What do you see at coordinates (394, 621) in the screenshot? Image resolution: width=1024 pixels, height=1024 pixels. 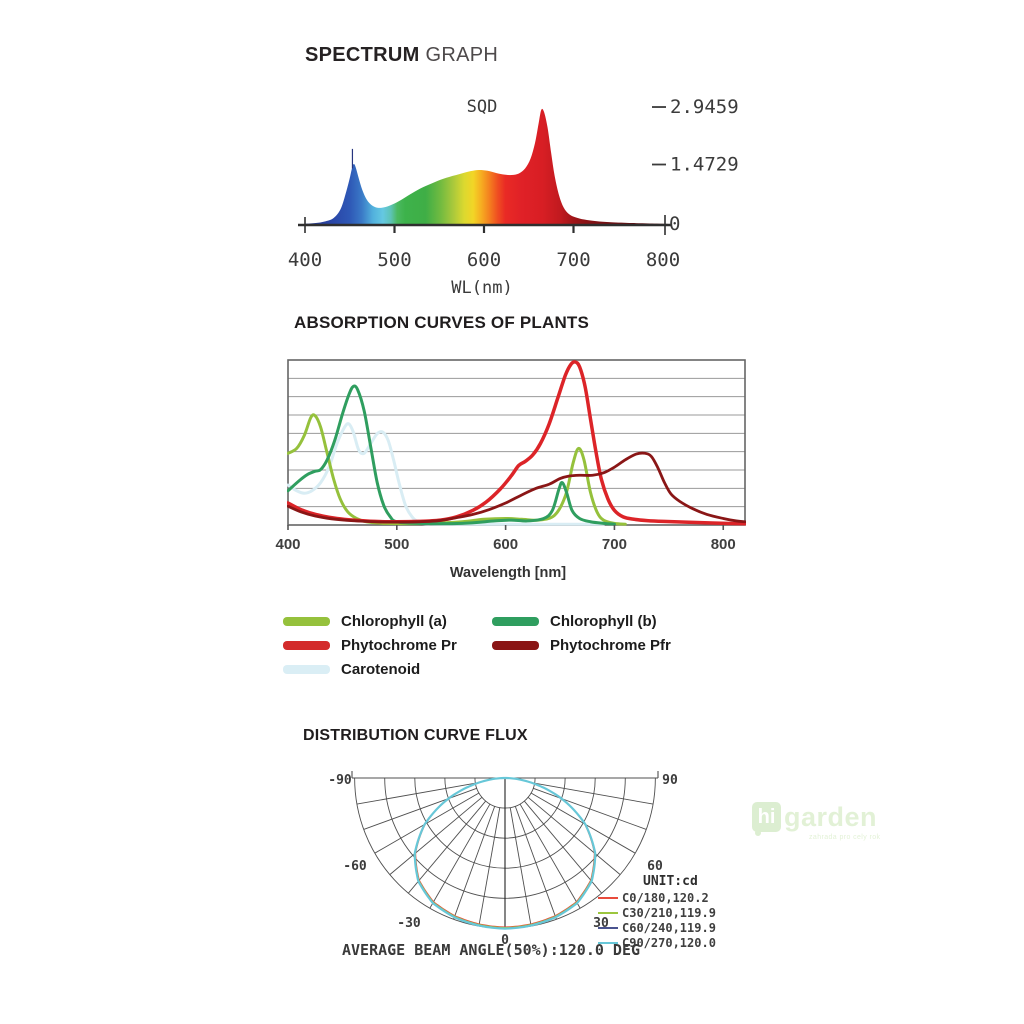 I see `legend-label-chlorophyll-a: Chlorophyll (a)` at bounding box center [394, 621].